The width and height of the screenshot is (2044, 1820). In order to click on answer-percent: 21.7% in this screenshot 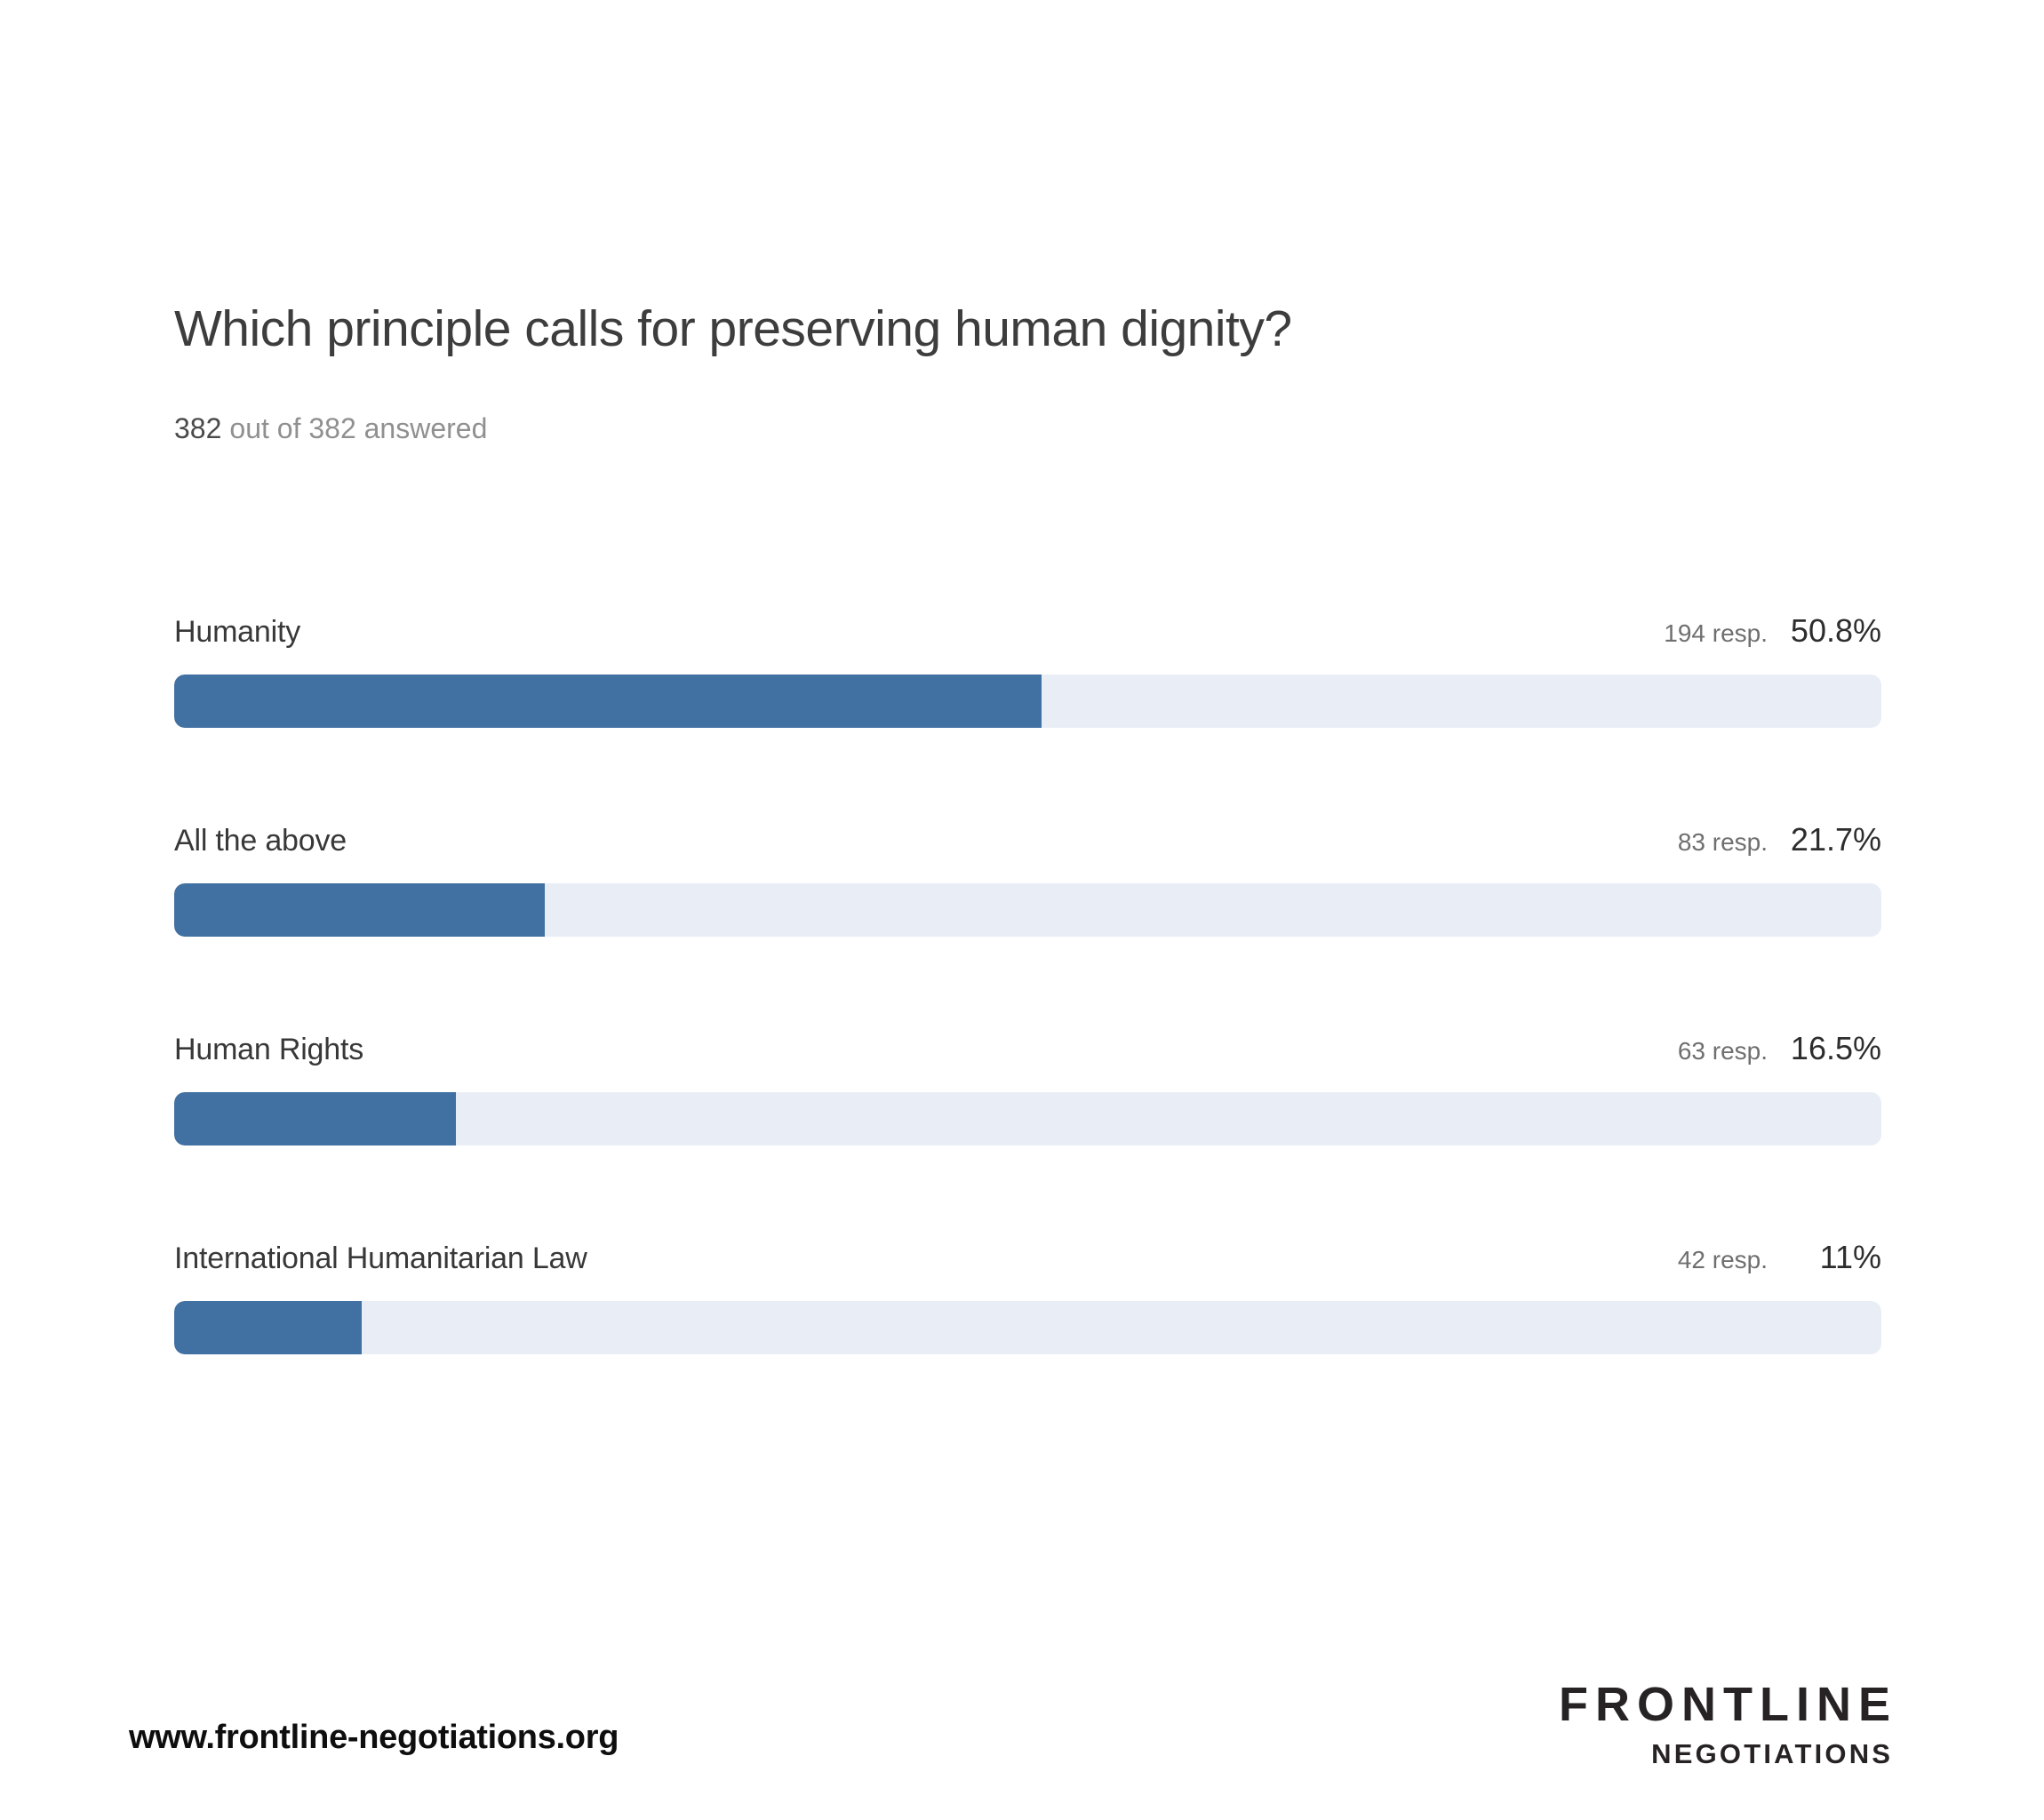, I will do `click(1835, 839)`.